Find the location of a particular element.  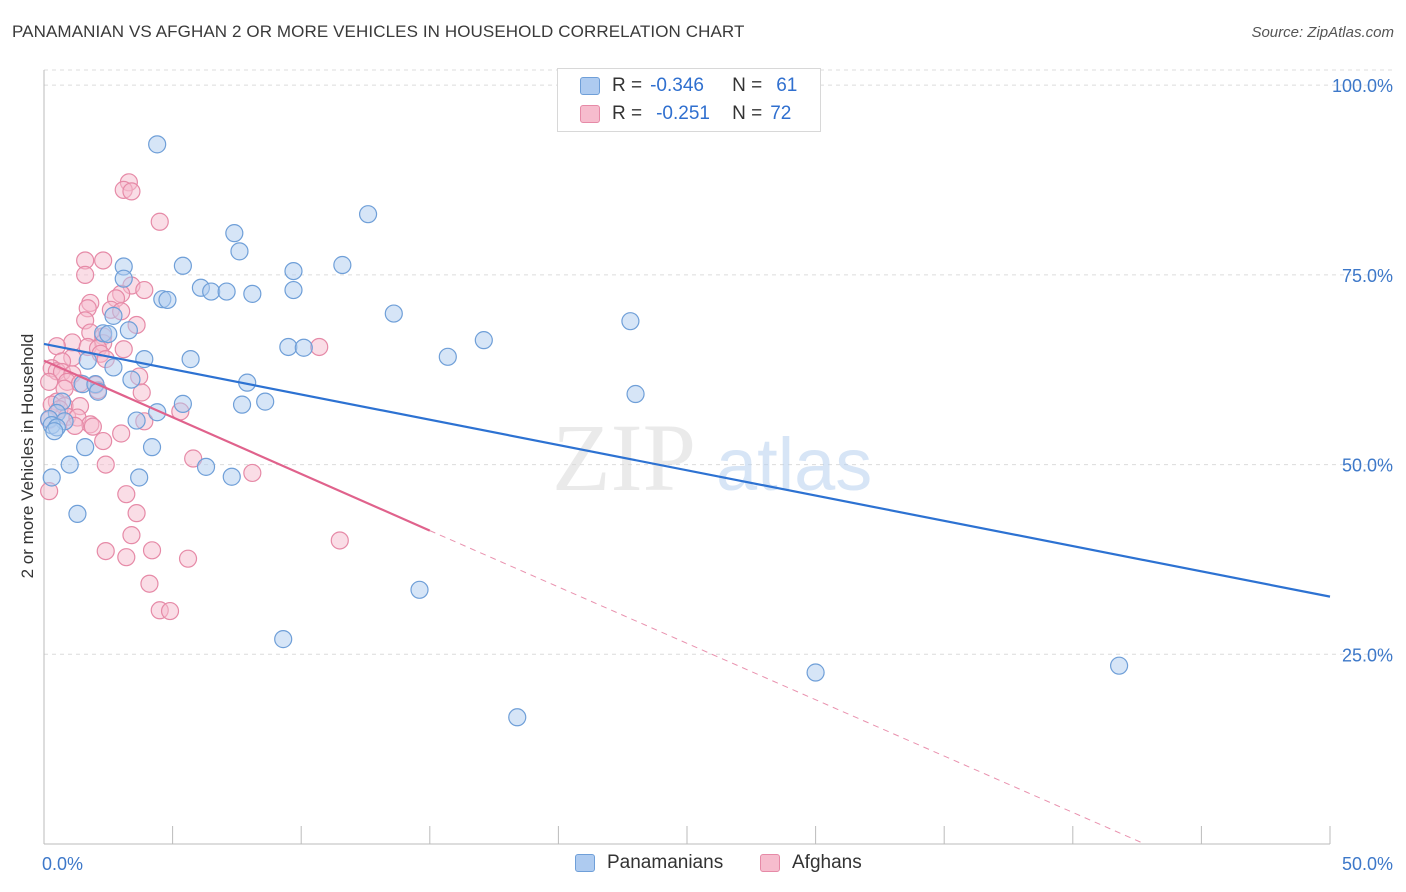

r-value: -0.346 is located at coordinates (677, 85).